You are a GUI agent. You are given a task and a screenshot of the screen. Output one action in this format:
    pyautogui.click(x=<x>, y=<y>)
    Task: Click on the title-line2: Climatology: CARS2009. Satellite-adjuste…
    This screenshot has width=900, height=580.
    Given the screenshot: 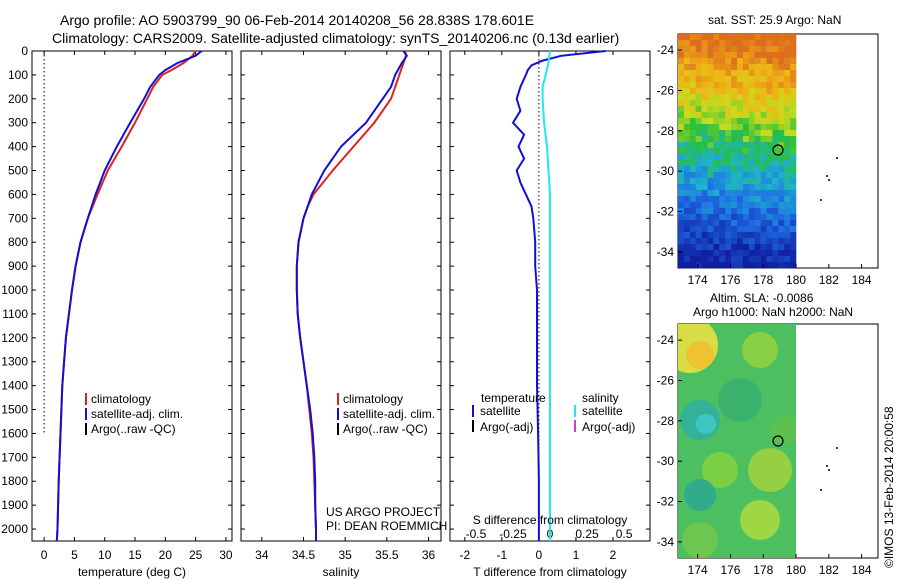 What is the action you would take?
    pyautogui.click(x=335, y=38)
    